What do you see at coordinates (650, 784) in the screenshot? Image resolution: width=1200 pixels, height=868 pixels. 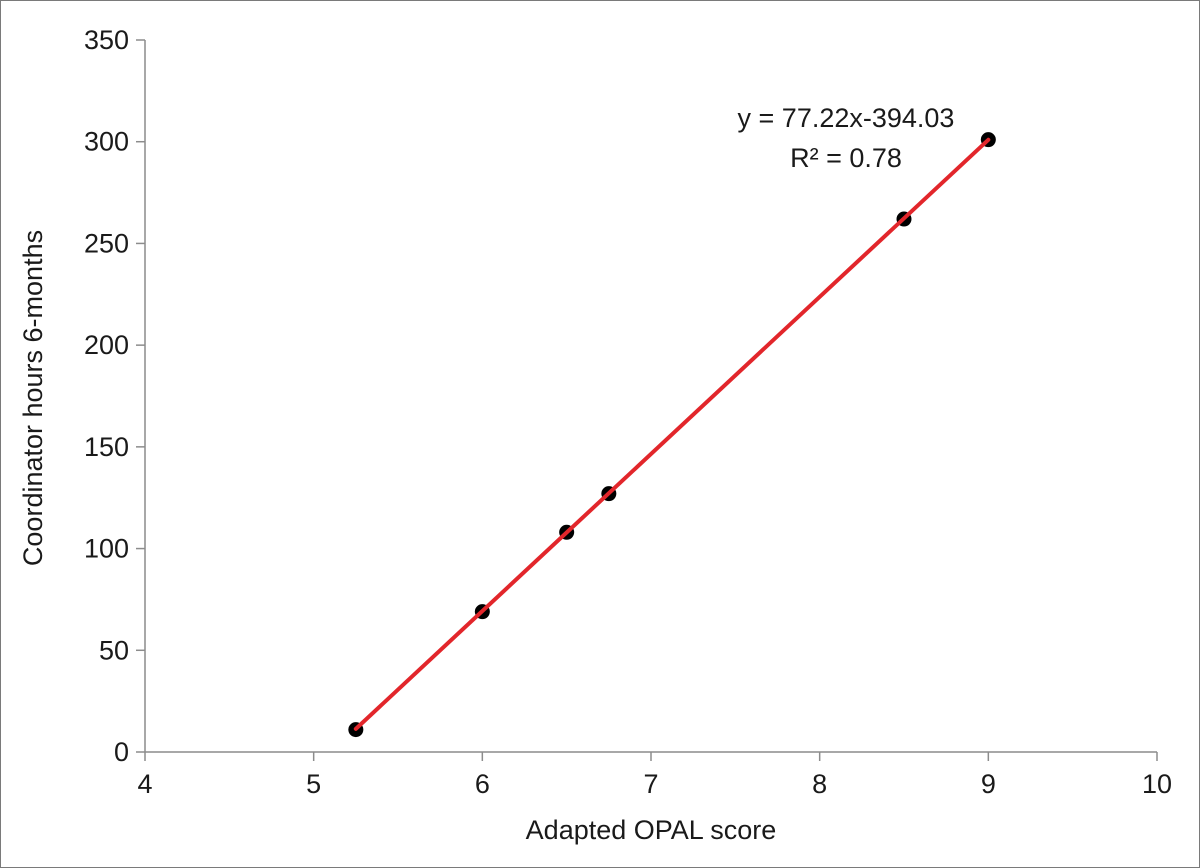 I see `x-tick-label: 7` at bounding box center [650, 784].